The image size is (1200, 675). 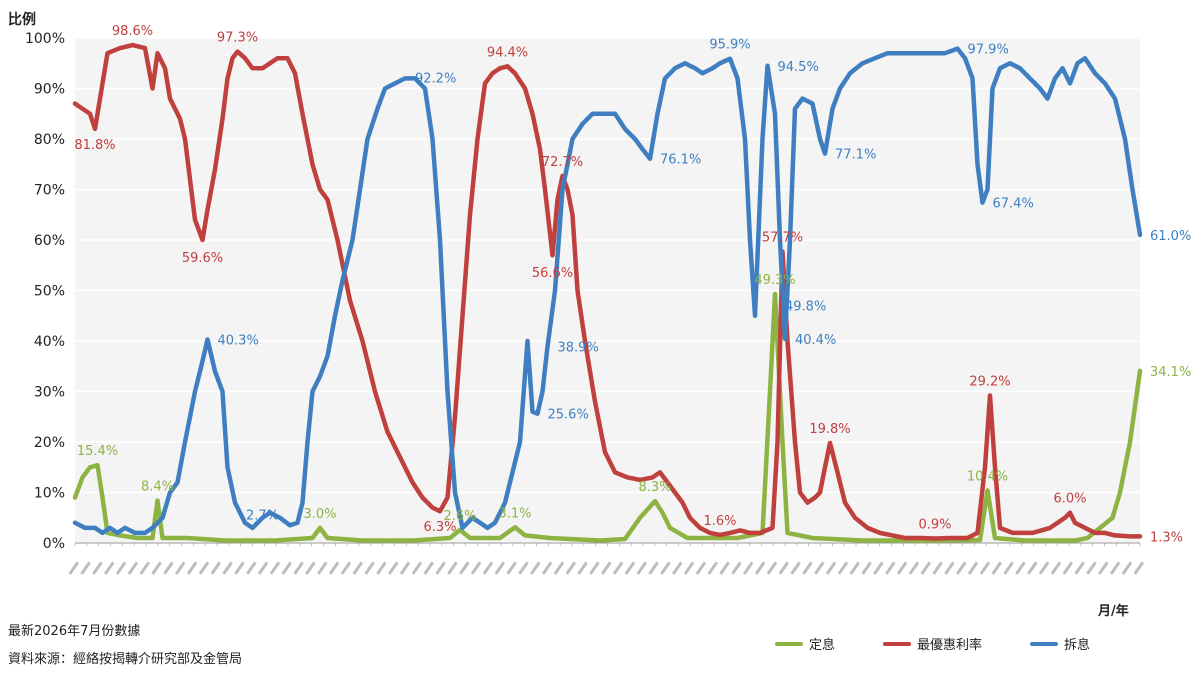 What do you see at coordinates (1170, 236) in the screenshot?
I see `data-label: 61.0%` at bounding box center [1170, 236].